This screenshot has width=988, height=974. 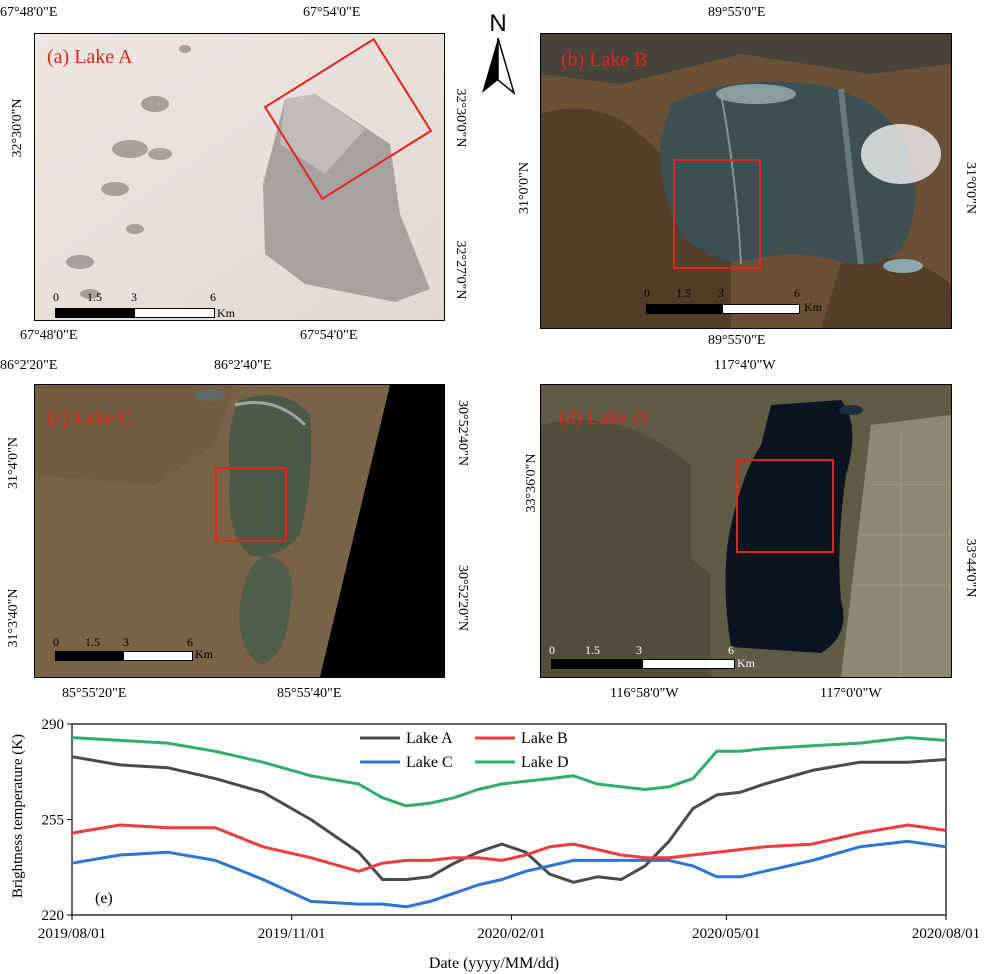 What do you see at coordinates (970, 188) in the screenshot?
I see `panel-b-right-tick-1: 31°0'0"N` at bounding box center [970, 188].